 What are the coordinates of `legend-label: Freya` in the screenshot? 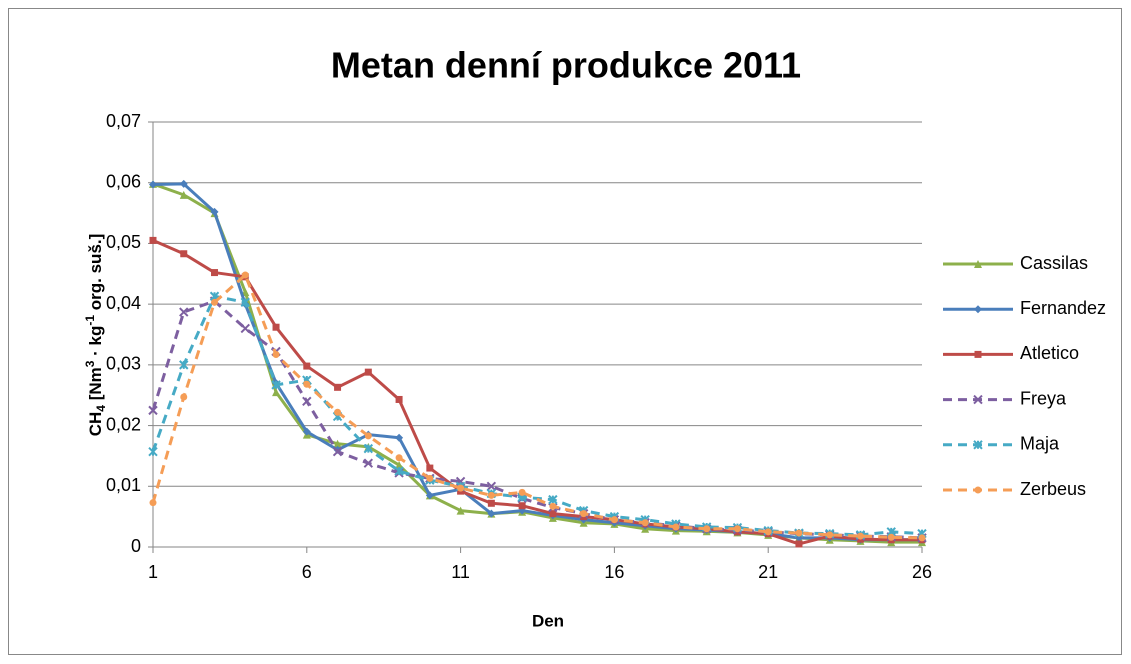 It's located at (1043, 398).